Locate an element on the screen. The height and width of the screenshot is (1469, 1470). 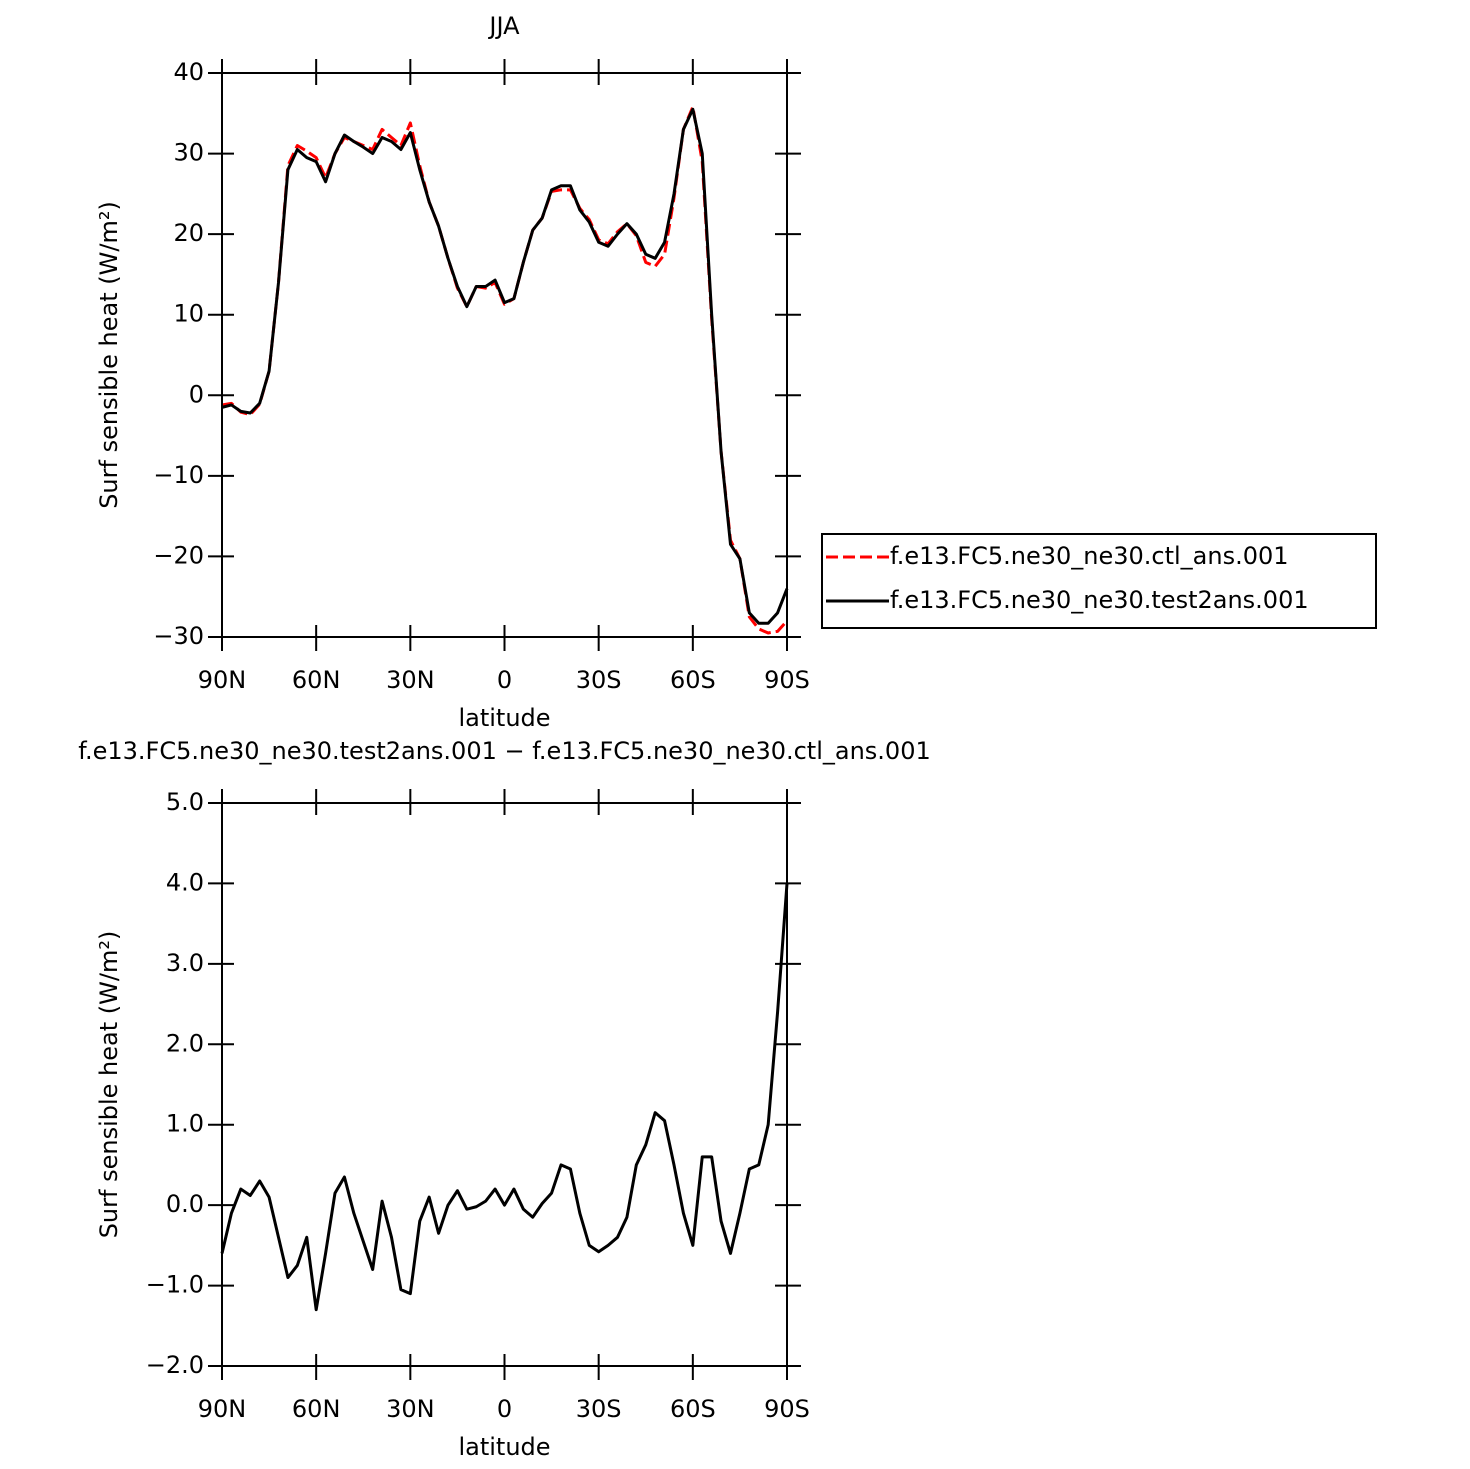
y-tick-label: 10 is located at coordinates (188, 314).